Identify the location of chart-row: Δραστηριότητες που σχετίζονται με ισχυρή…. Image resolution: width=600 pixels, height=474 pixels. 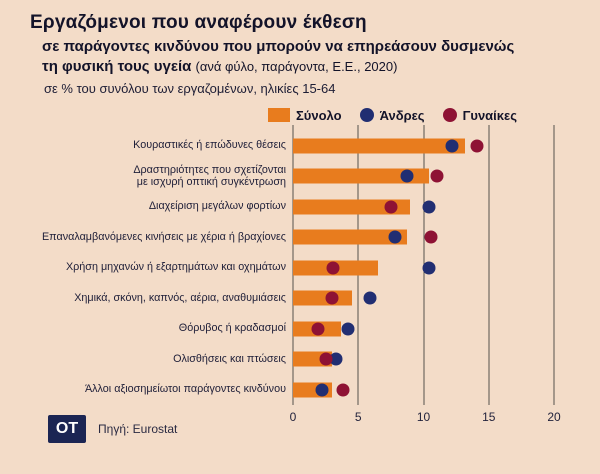
(286, 176).